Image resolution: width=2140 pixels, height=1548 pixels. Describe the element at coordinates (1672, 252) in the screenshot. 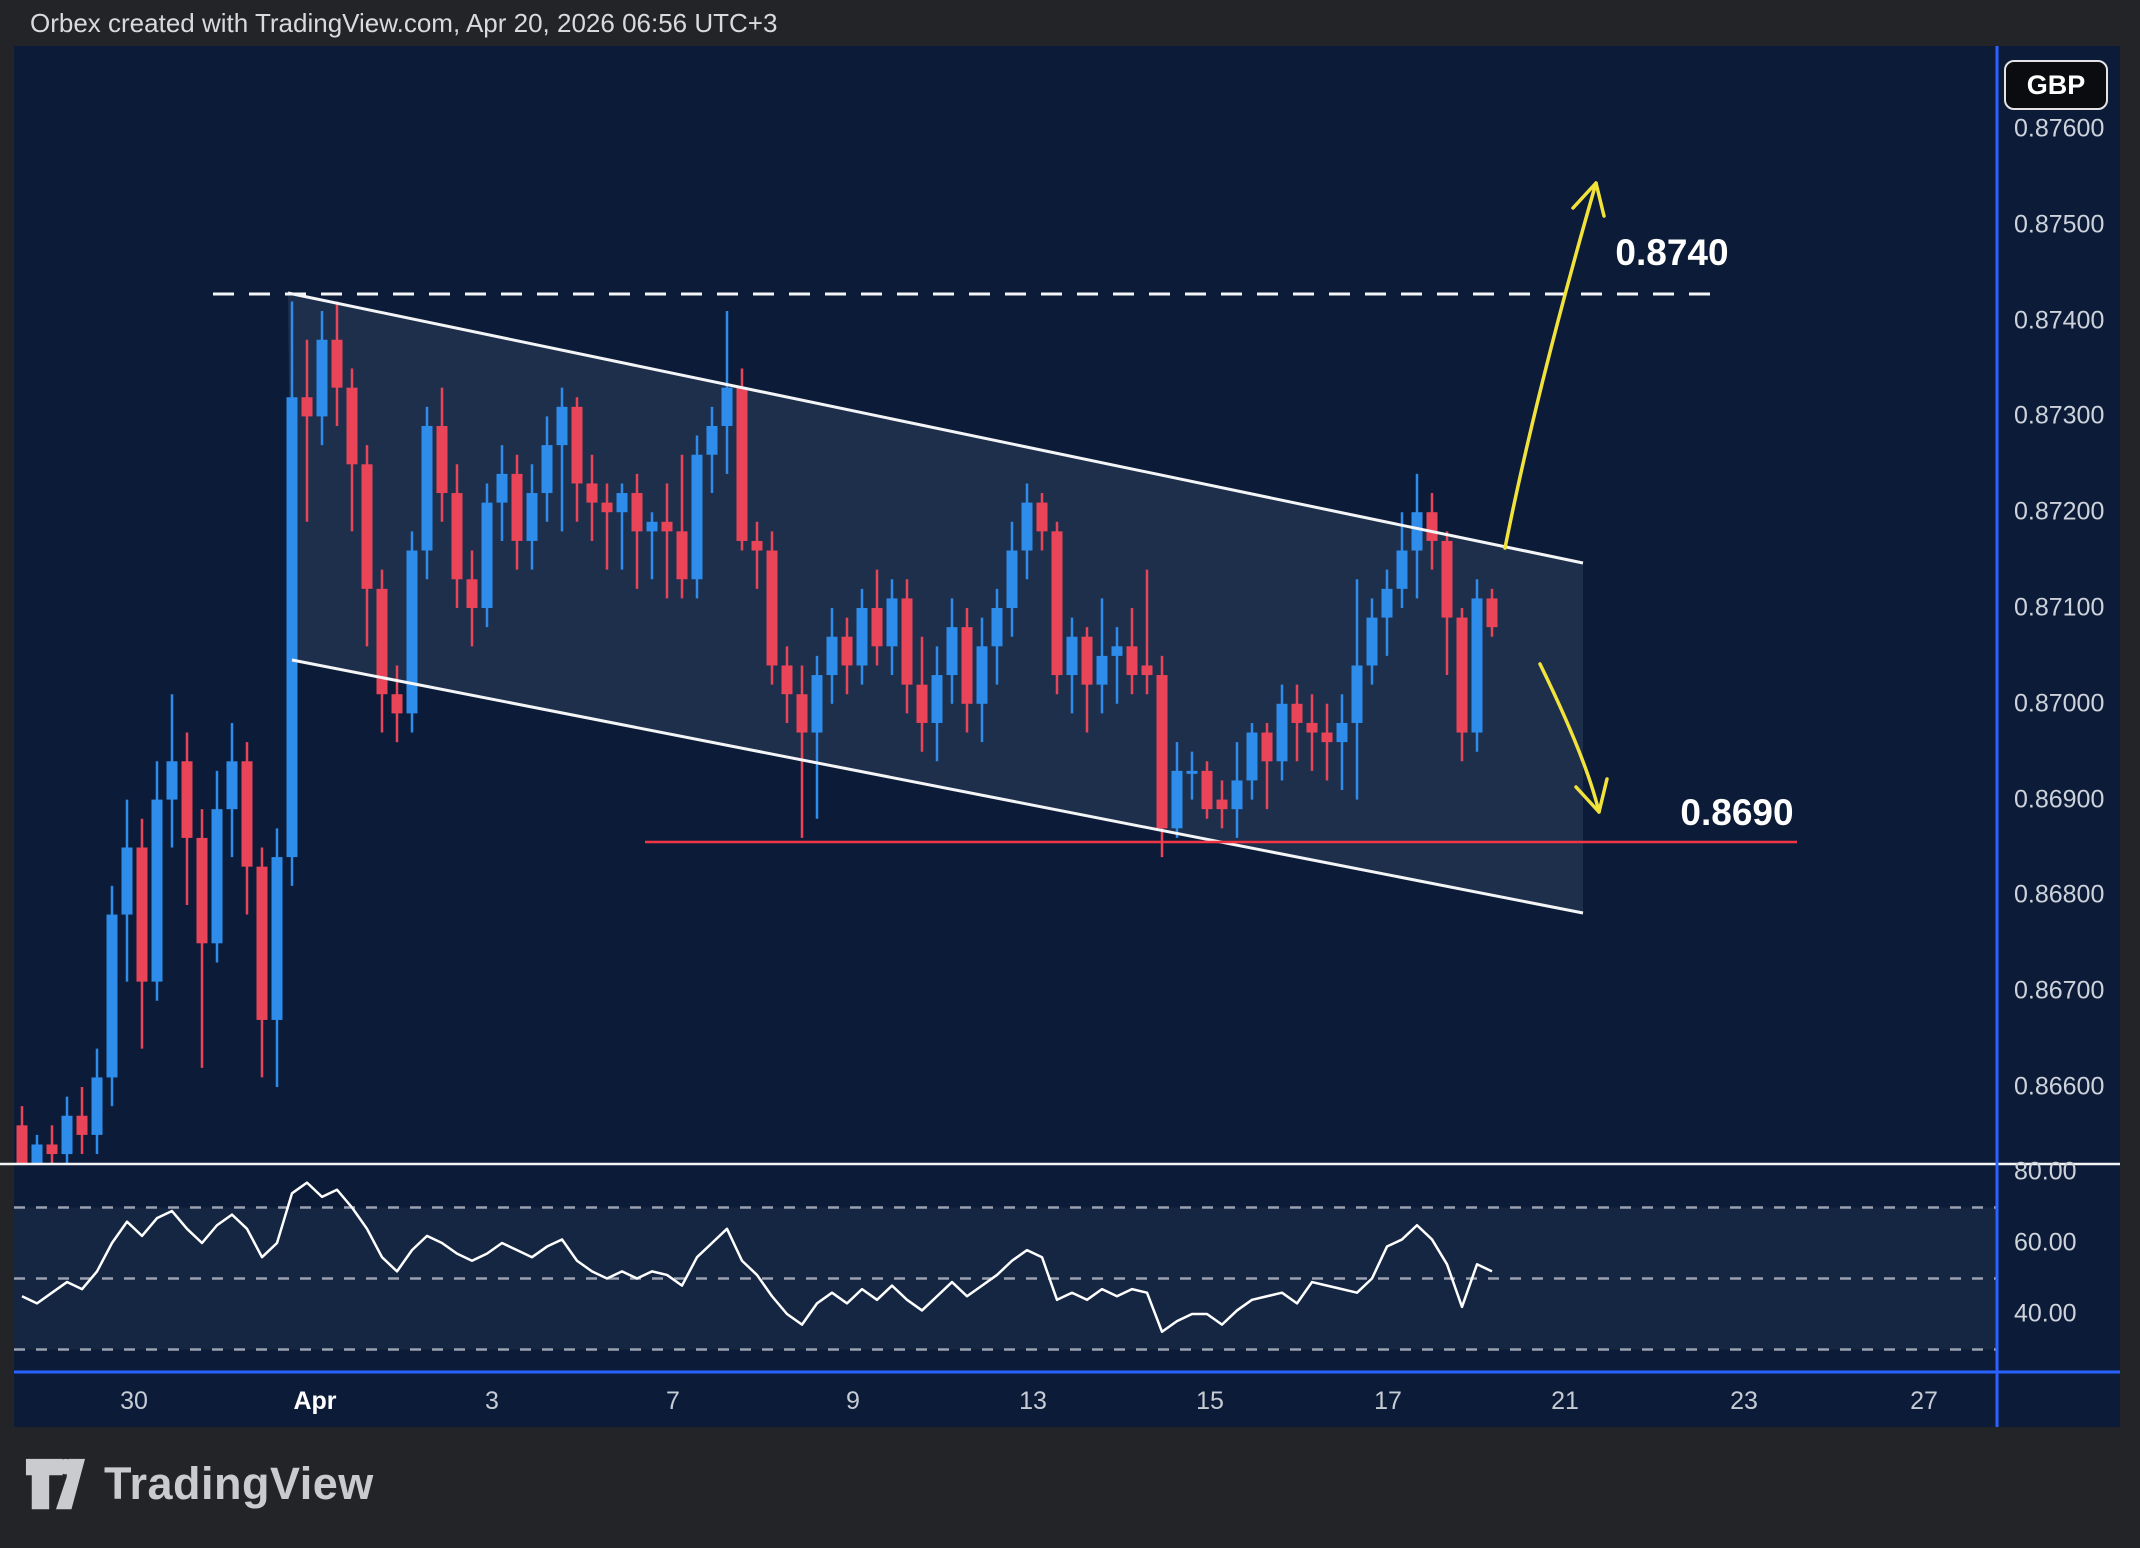

I see `resistance-price-label: 0.8740` at that location.